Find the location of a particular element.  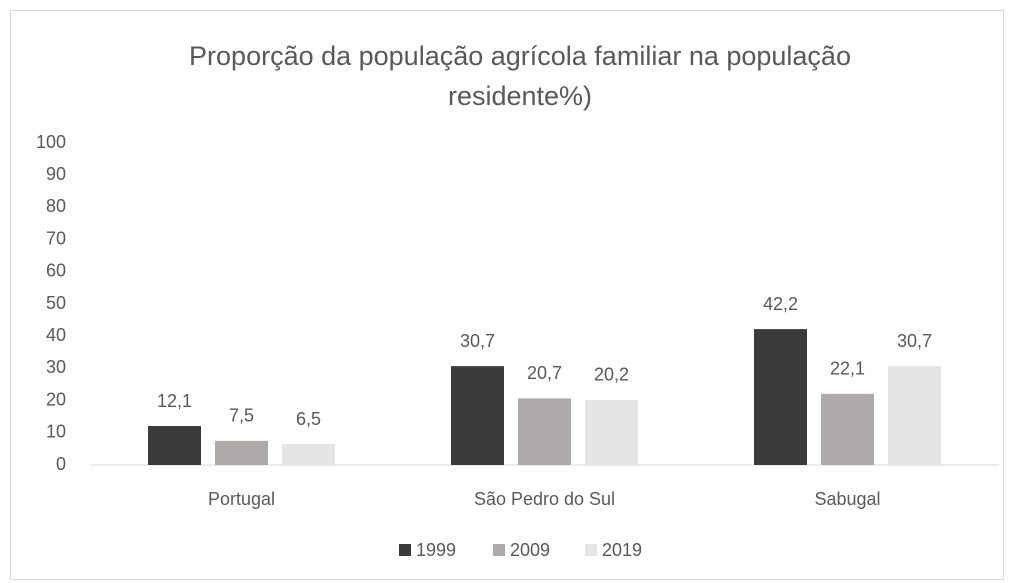

y-tick-label: 100 is located at coordinates (51, 142).